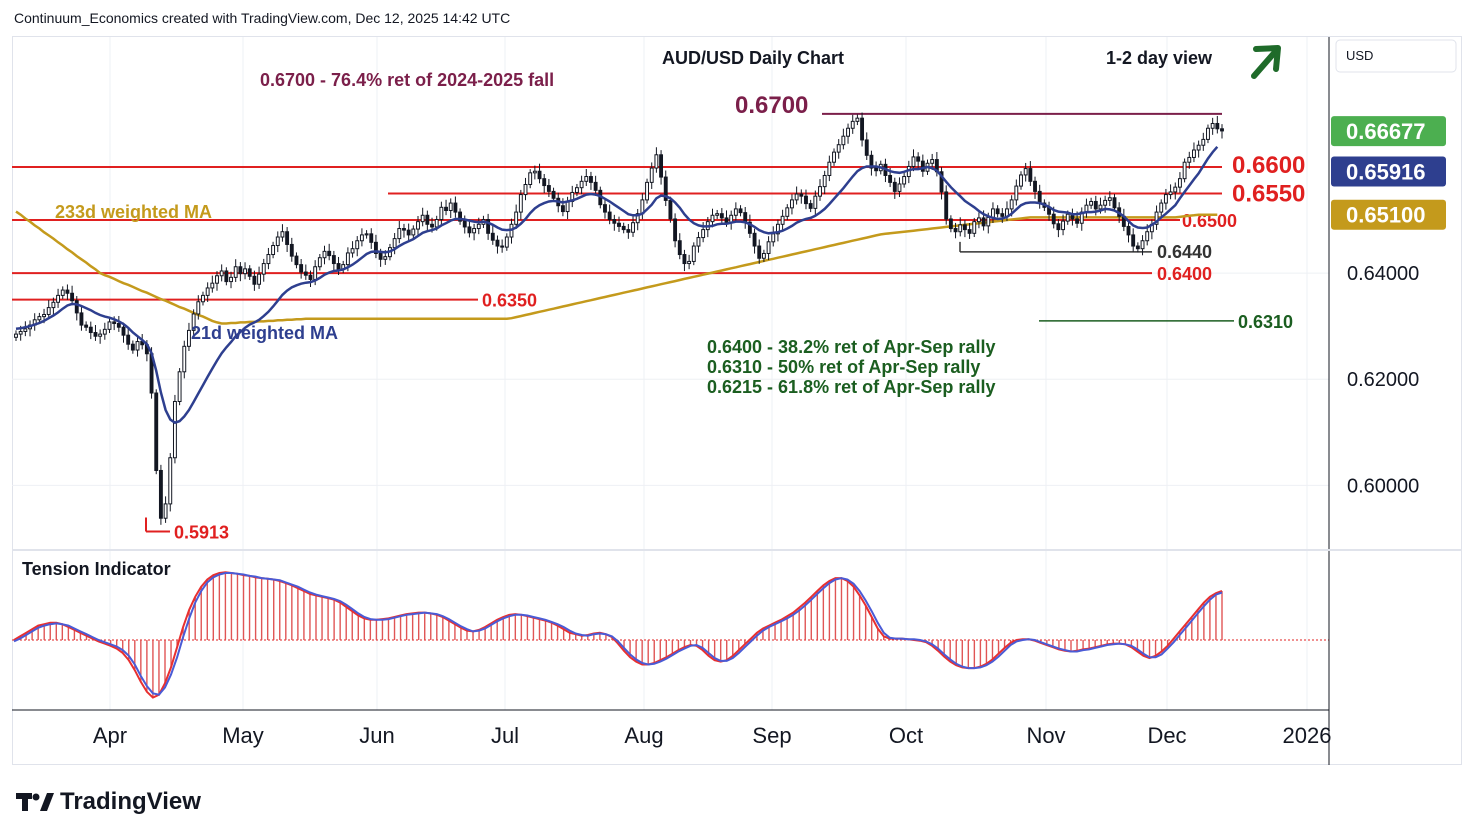 This screenshot has height=840, width=1474. Describe the element at coordinates (35, 802) in the screenshot. I see `tradingview-logo-icon` at that location.